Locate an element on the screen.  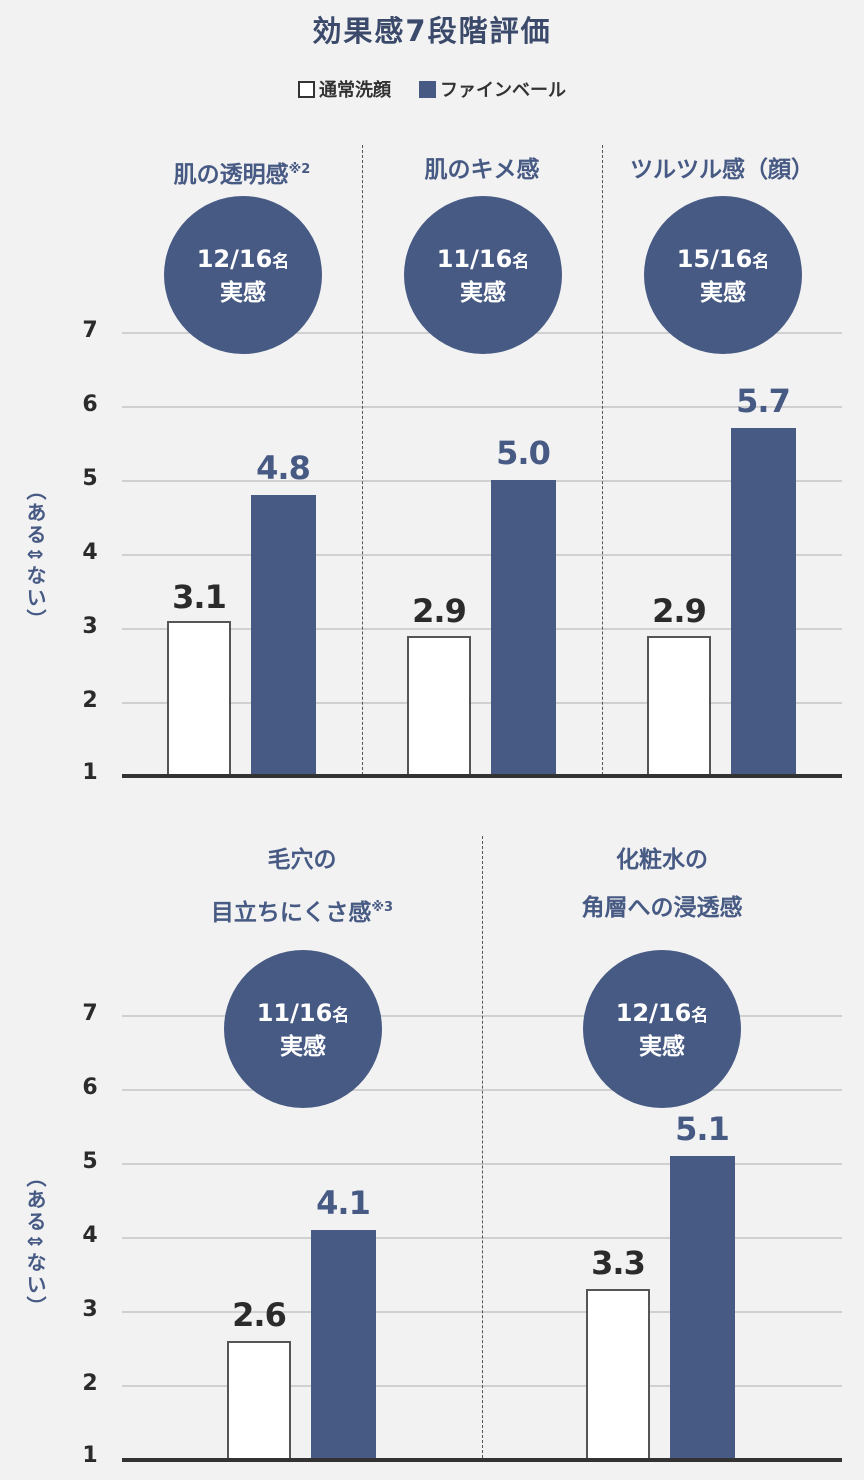
legend-label: ファインベール is located at coordinates (503, 90).